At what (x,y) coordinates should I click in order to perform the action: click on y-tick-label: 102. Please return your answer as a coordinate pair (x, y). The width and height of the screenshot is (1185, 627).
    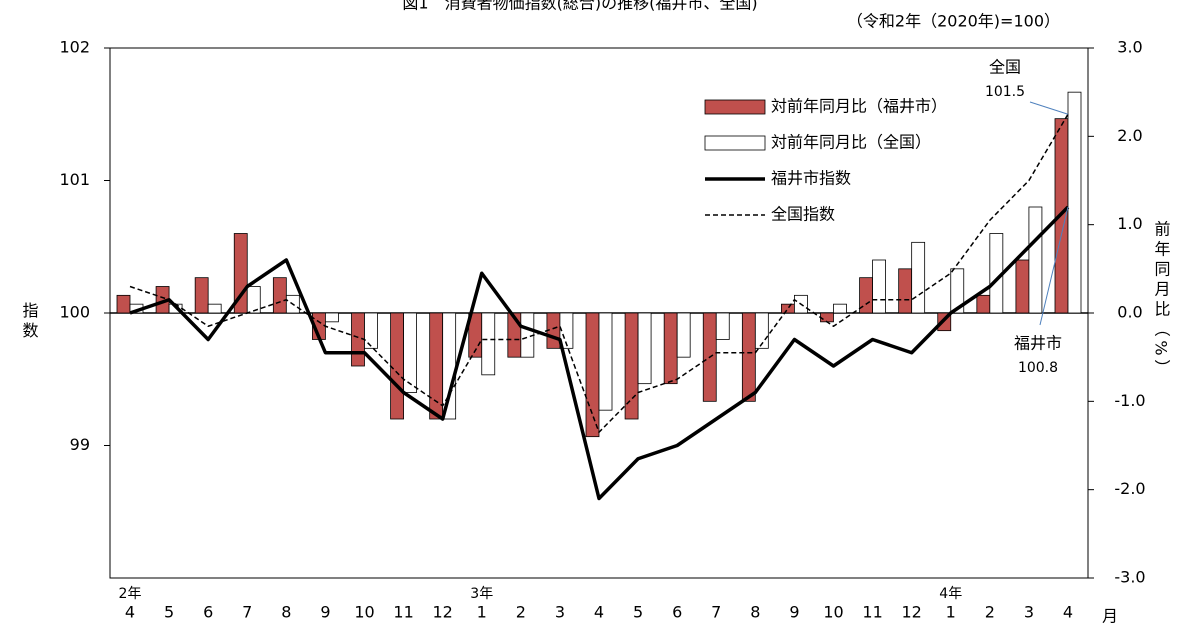
    Looking at the image, I should click on (74, 47).